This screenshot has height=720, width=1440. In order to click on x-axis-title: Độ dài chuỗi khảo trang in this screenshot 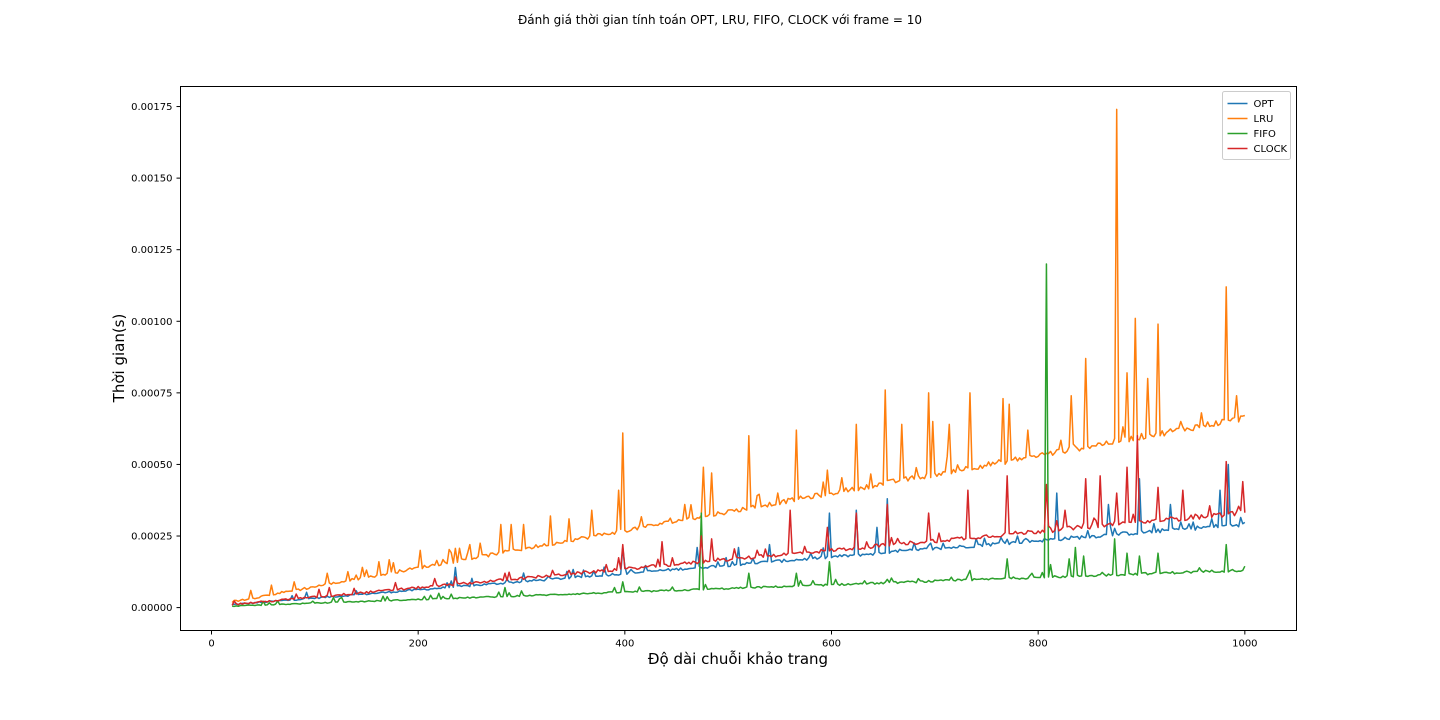, I will do `click(738, 659)`.